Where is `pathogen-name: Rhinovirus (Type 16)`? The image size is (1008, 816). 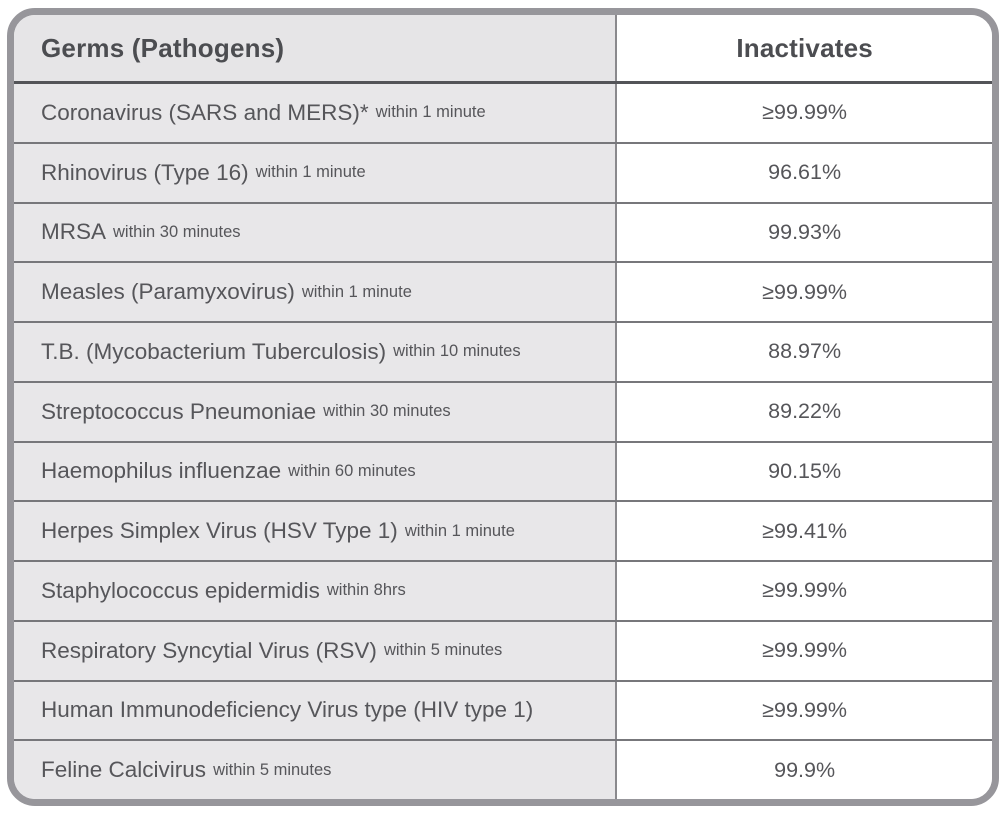
pathogen-name: Rhinovirus (Type 16) is located at coordinates (145, 172).